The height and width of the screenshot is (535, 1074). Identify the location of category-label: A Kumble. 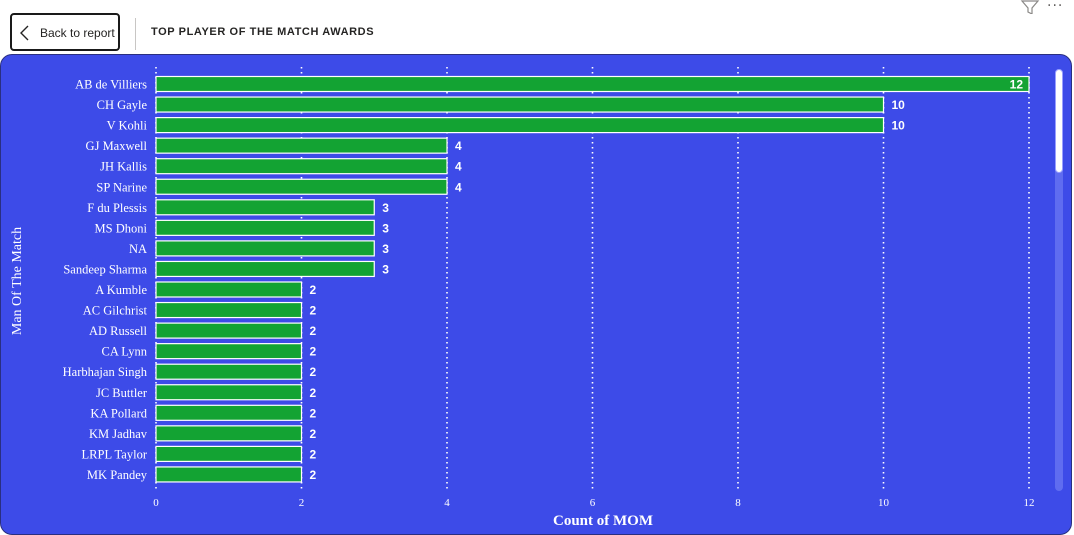
(121, 290).